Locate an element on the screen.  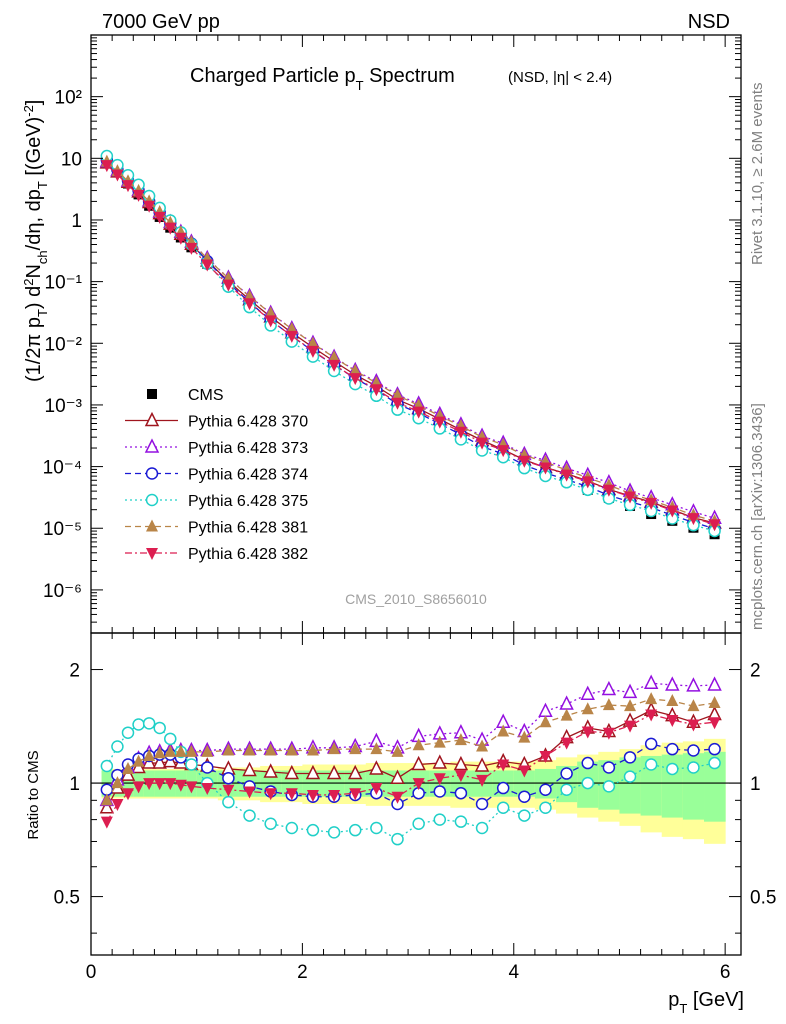
ratio-y-tick-label: 1 is located at coordinates (755, 784).